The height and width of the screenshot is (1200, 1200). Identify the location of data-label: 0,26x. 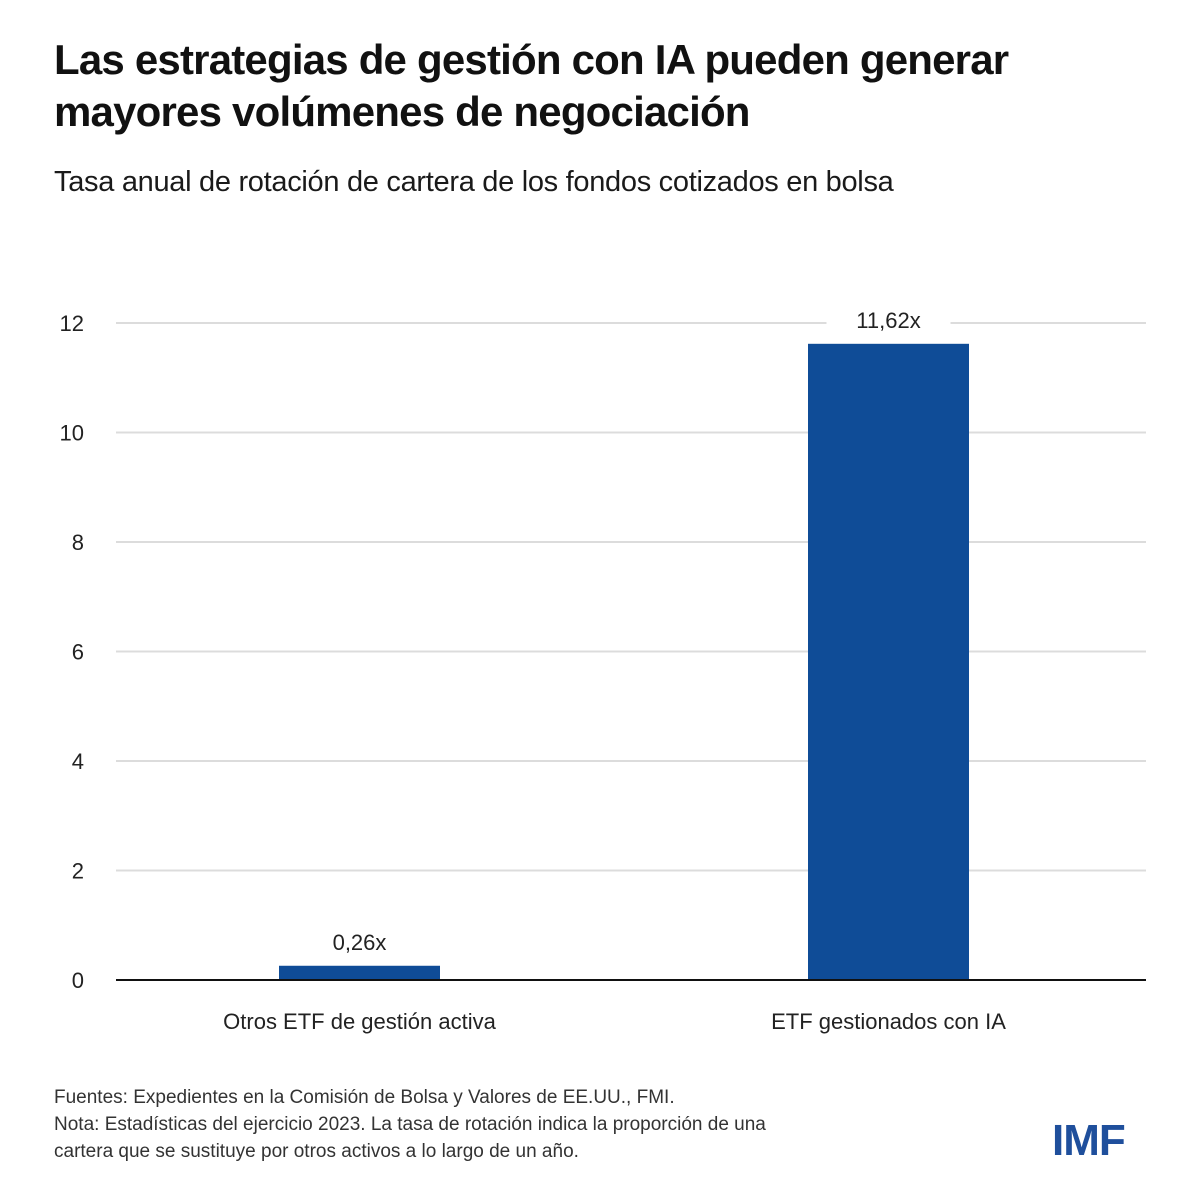
(360, 942).